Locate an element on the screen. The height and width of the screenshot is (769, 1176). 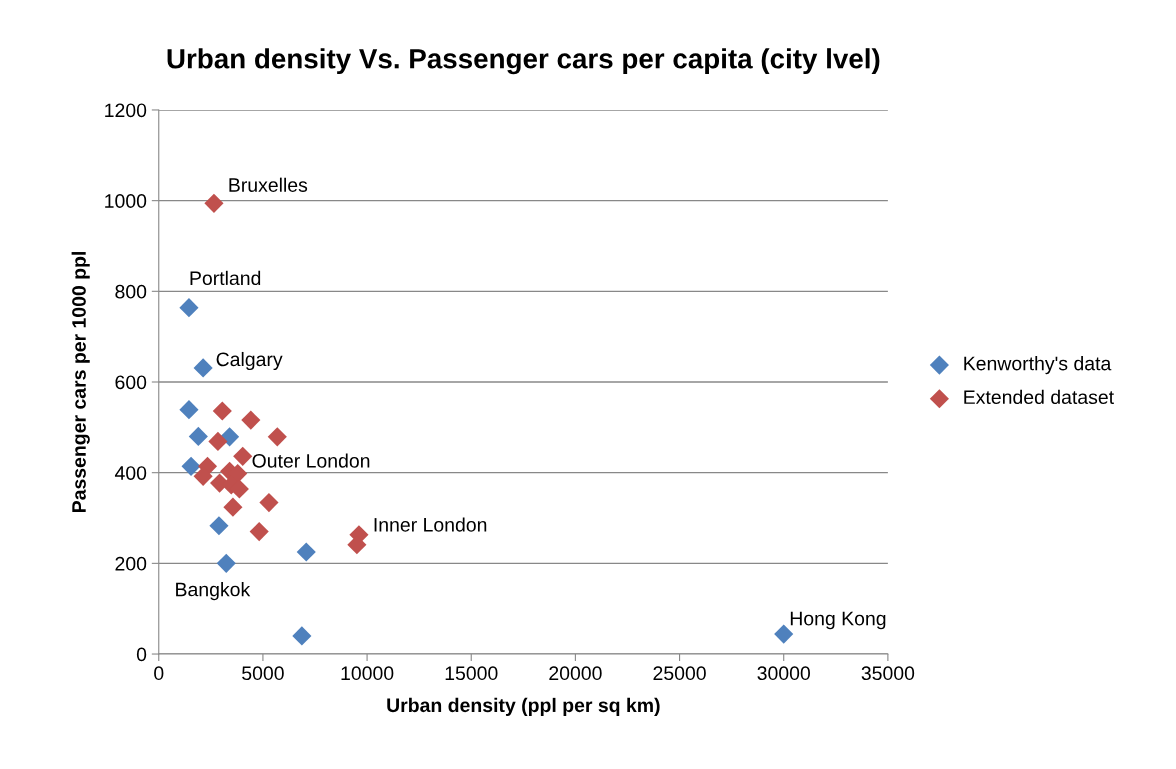
x-tick-label: 15000 is located at coordinates (471, 673).